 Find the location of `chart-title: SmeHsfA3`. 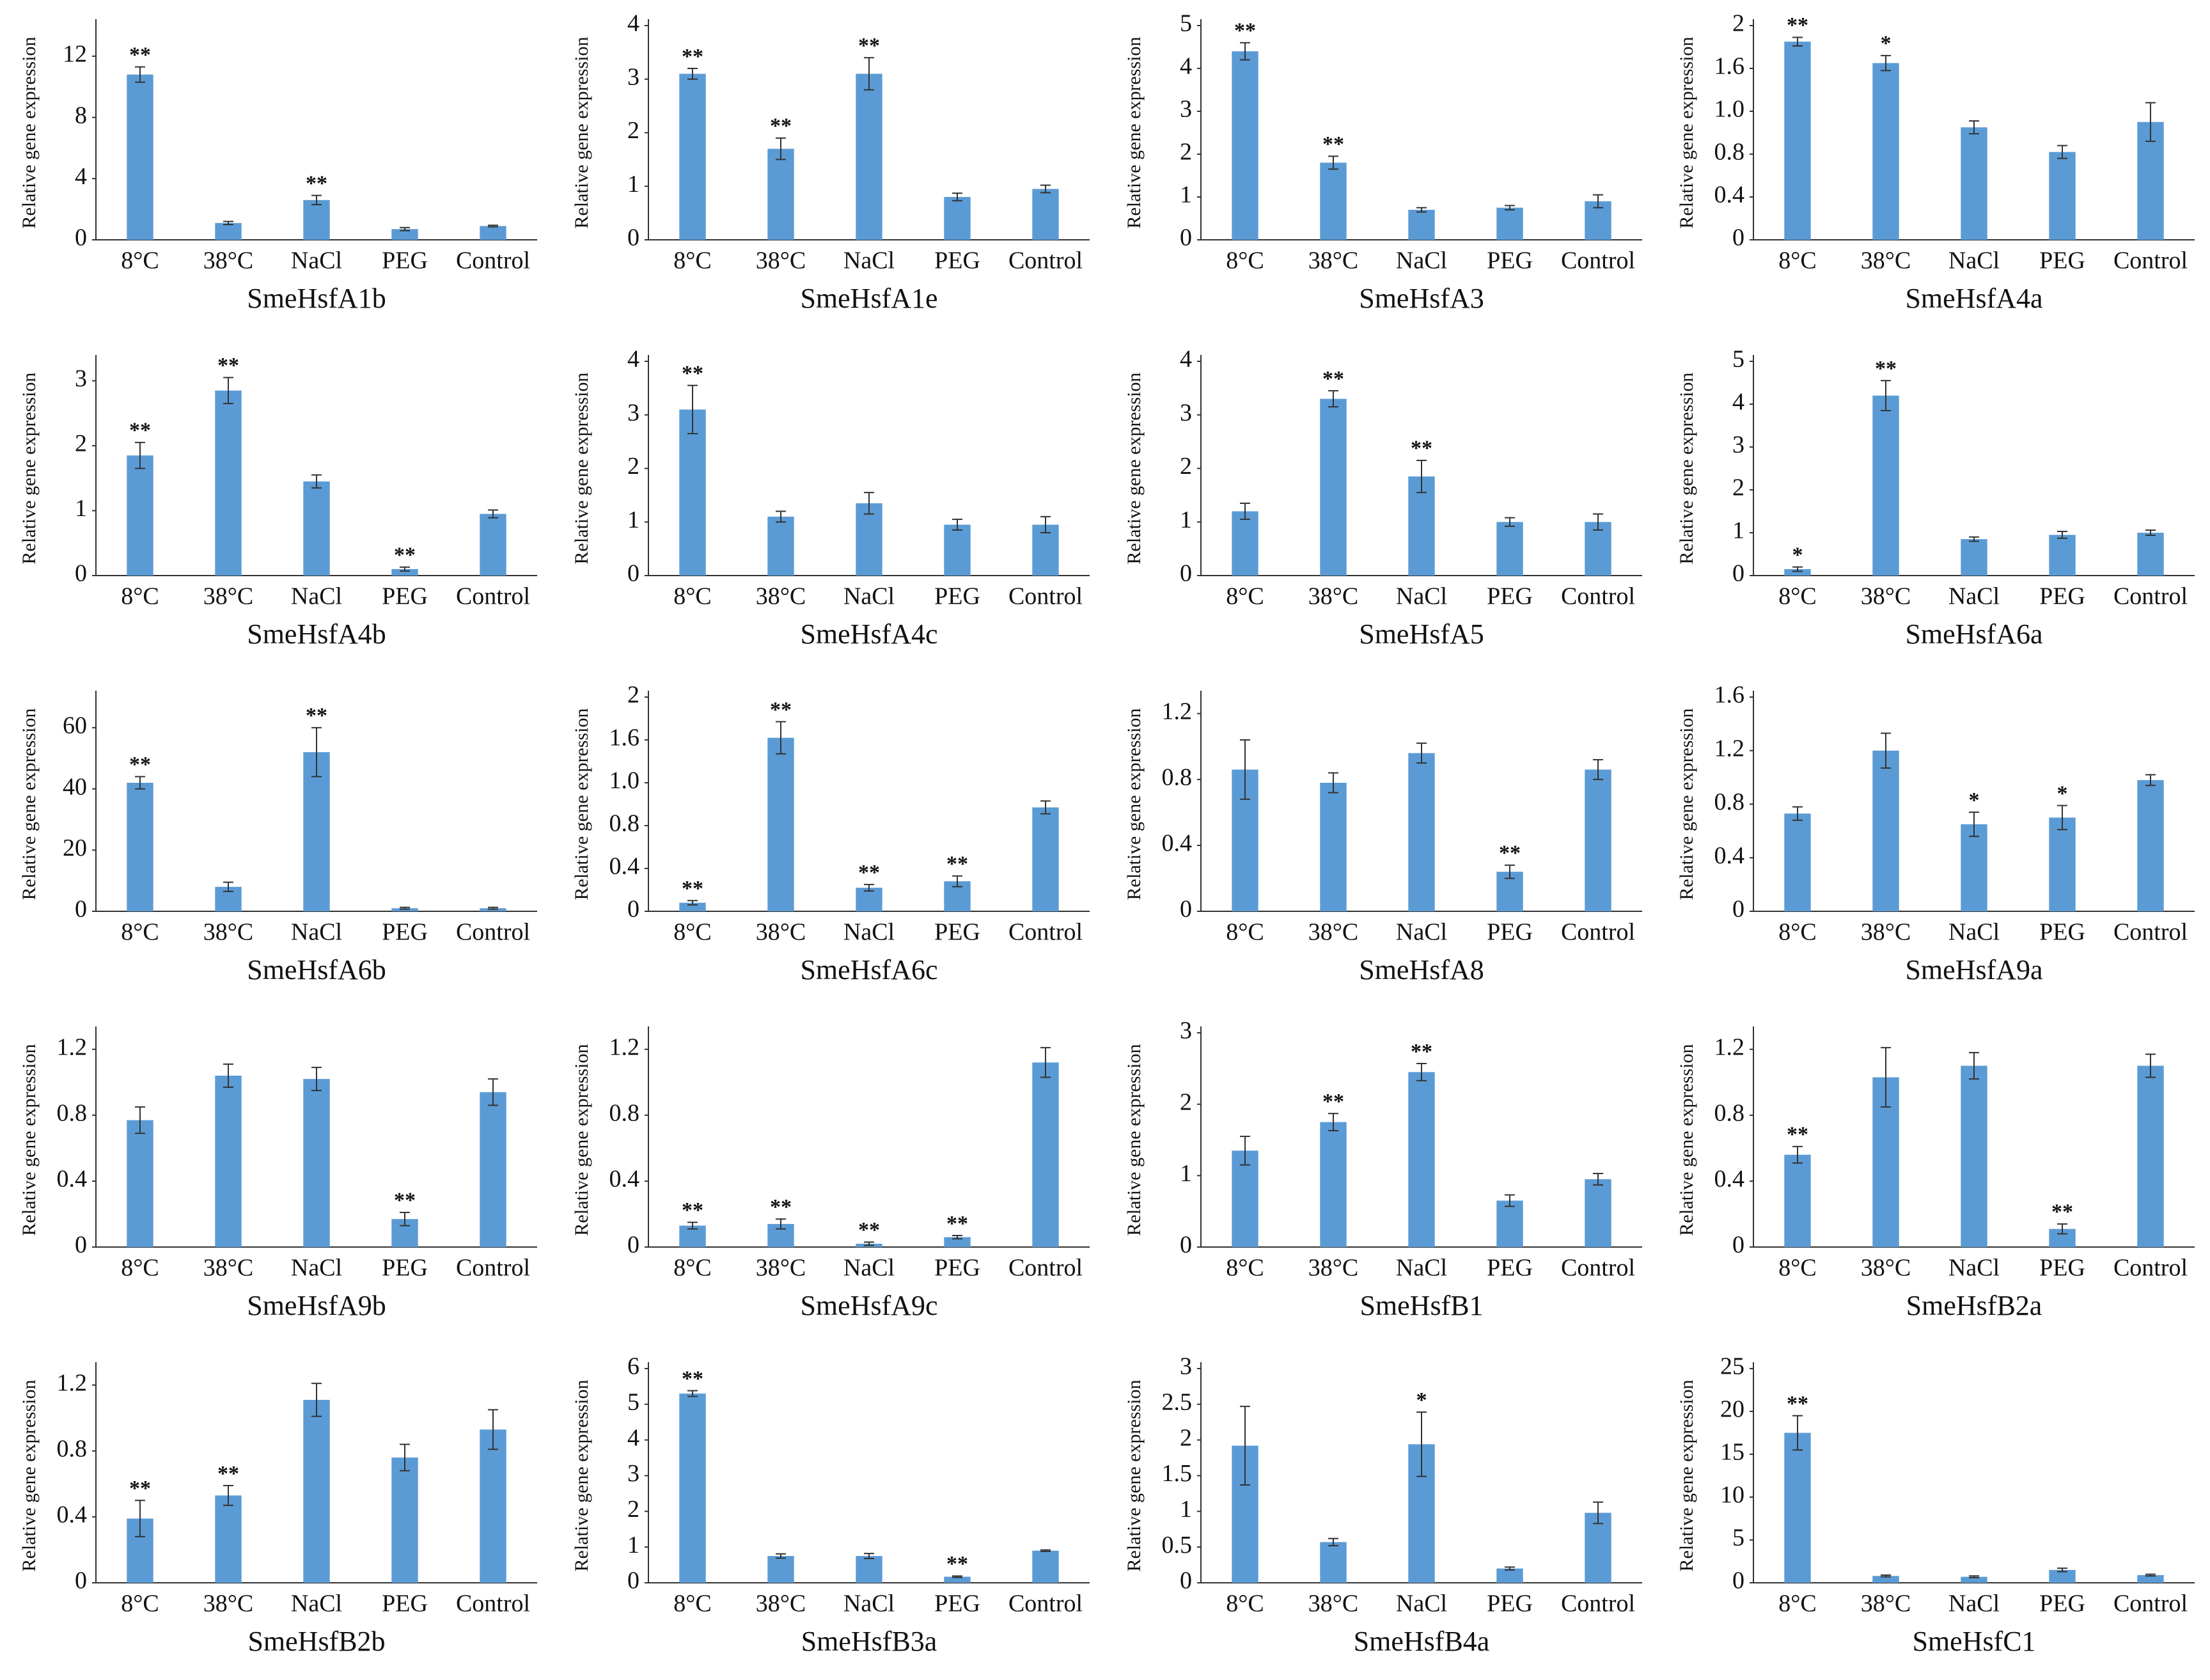

chart-title: SmeHsfA3 is located at coordinates (1421, 298).